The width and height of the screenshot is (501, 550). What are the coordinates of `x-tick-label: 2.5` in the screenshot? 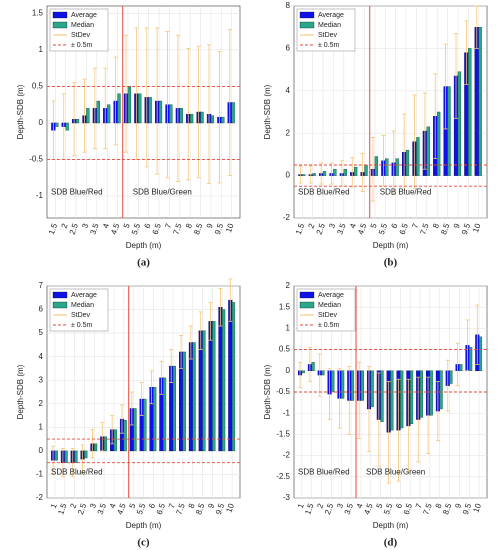 It's located at (321, 229).